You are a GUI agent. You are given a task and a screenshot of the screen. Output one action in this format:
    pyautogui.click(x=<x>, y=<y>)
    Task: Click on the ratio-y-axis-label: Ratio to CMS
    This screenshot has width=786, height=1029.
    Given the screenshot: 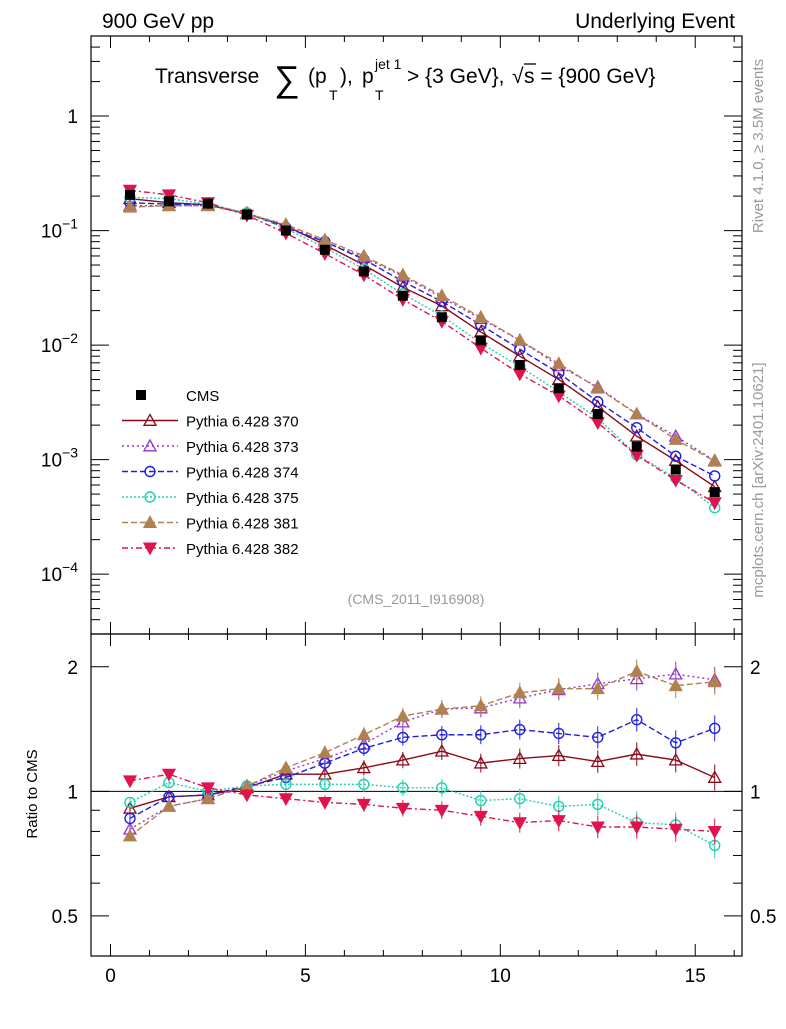 What is the action you would take?
    pyautogui.click(x=32, y=793)
    